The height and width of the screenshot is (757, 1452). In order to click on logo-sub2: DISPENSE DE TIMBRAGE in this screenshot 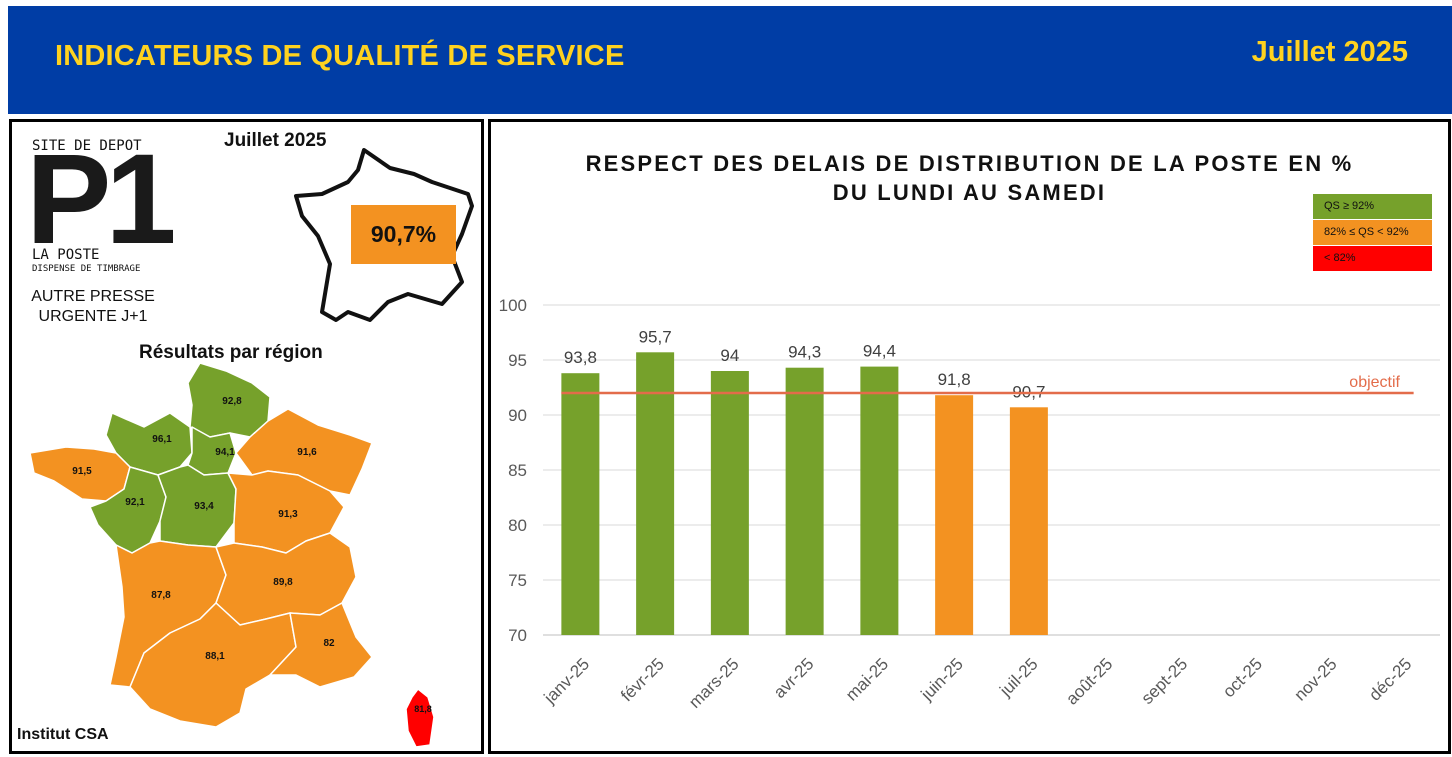, I will do `click(86, 269)`.